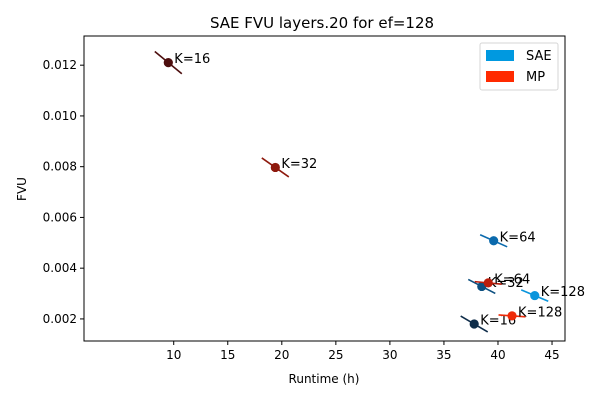  I want to click on x-tick-label: 10, so click(173, 355).